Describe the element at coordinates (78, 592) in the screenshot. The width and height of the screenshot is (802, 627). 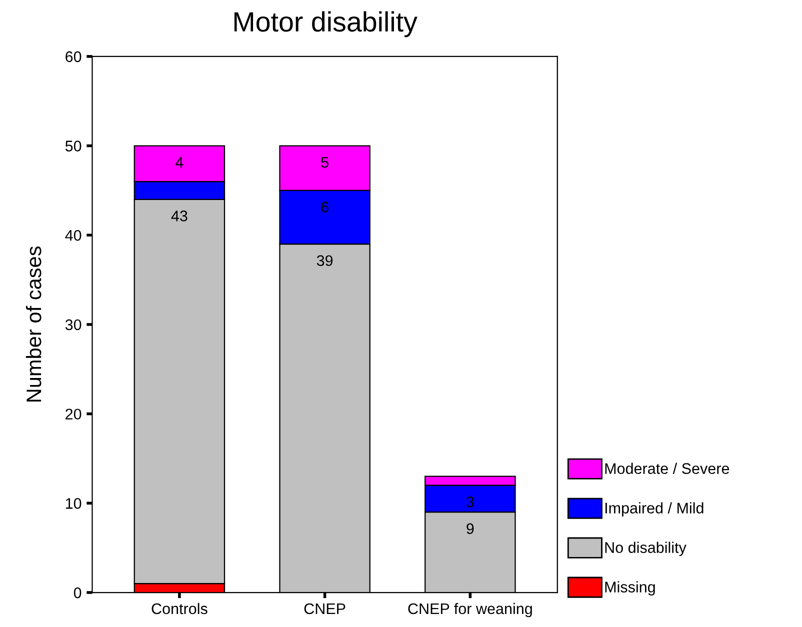
I see `y-tick-label: 0` at that location.